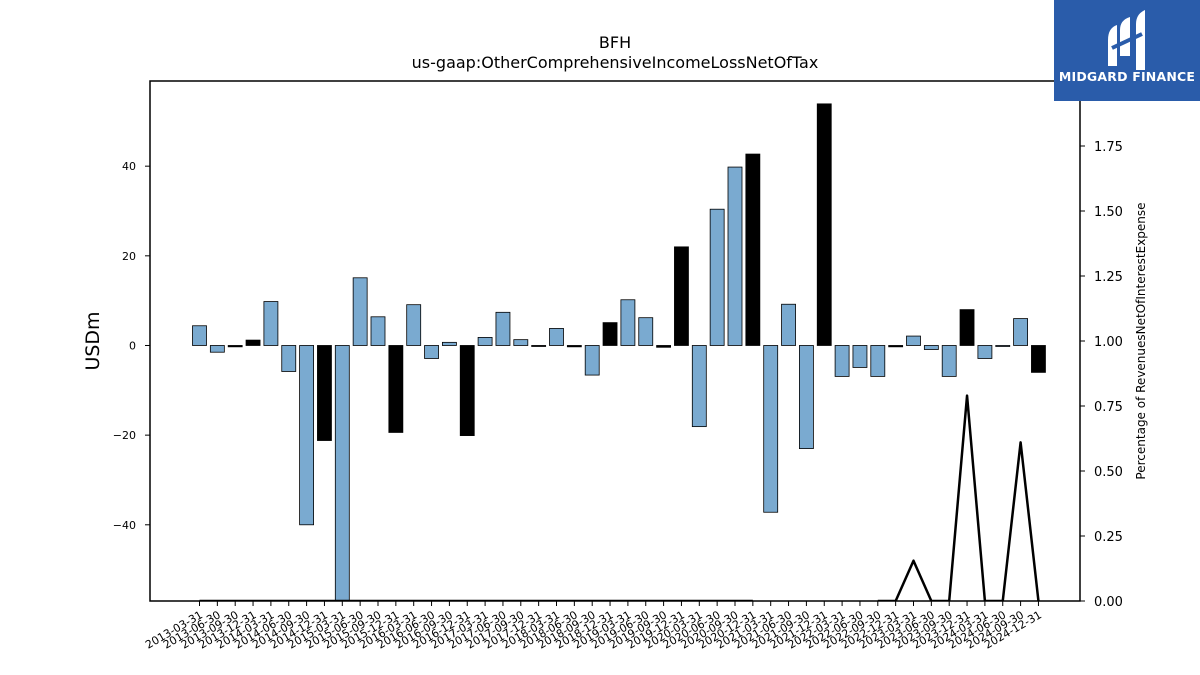  What do you see at coordinates (1108, 277) in the screenshot?
I see `y2-tick-label: 1.25` at bounding box center [1108, 277].